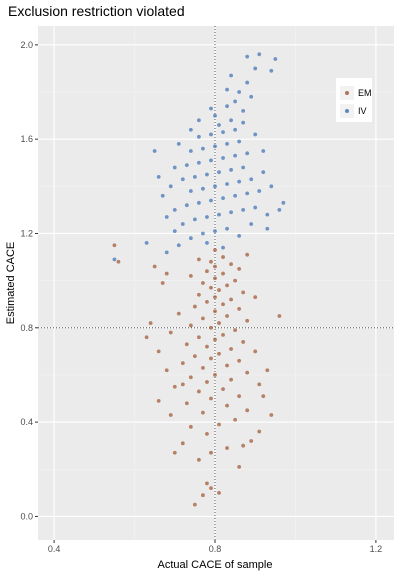 The height and width of the screenshot is (575, 400). I want to click on legend-key-em, so click(347, 93).